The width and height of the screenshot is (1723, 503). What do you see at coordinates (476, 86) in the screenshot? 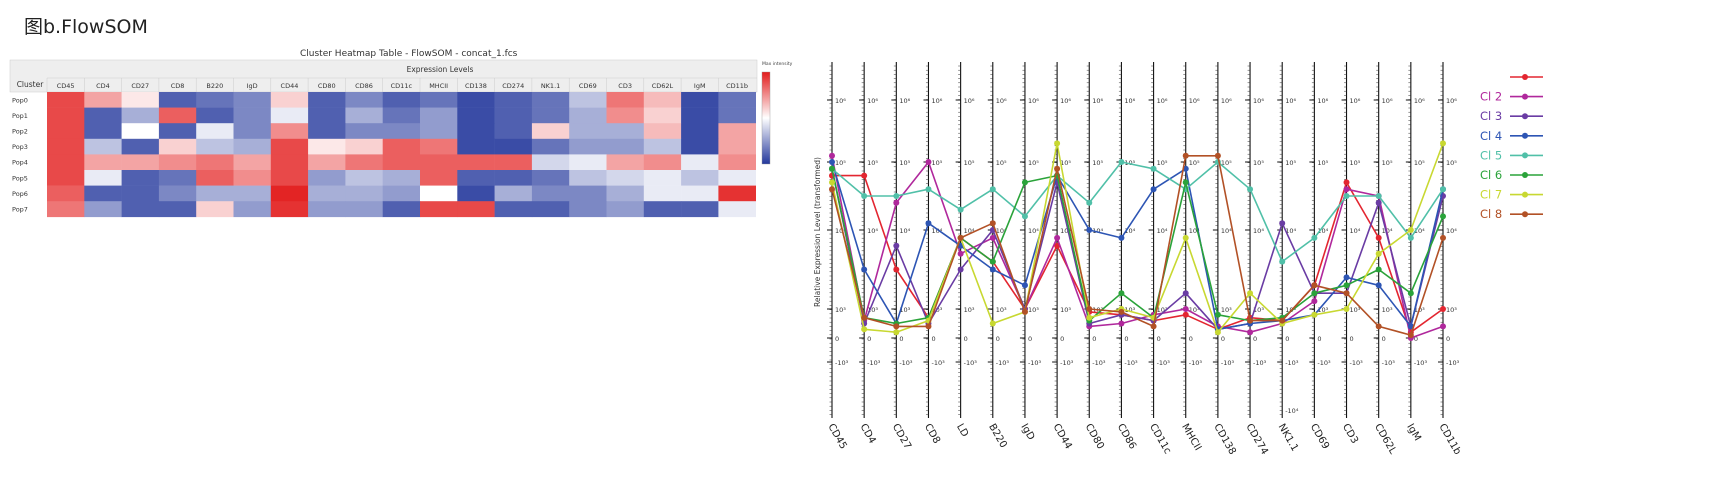
I see `heatmap-col-label: CD138` at bounding box center [476, 86].